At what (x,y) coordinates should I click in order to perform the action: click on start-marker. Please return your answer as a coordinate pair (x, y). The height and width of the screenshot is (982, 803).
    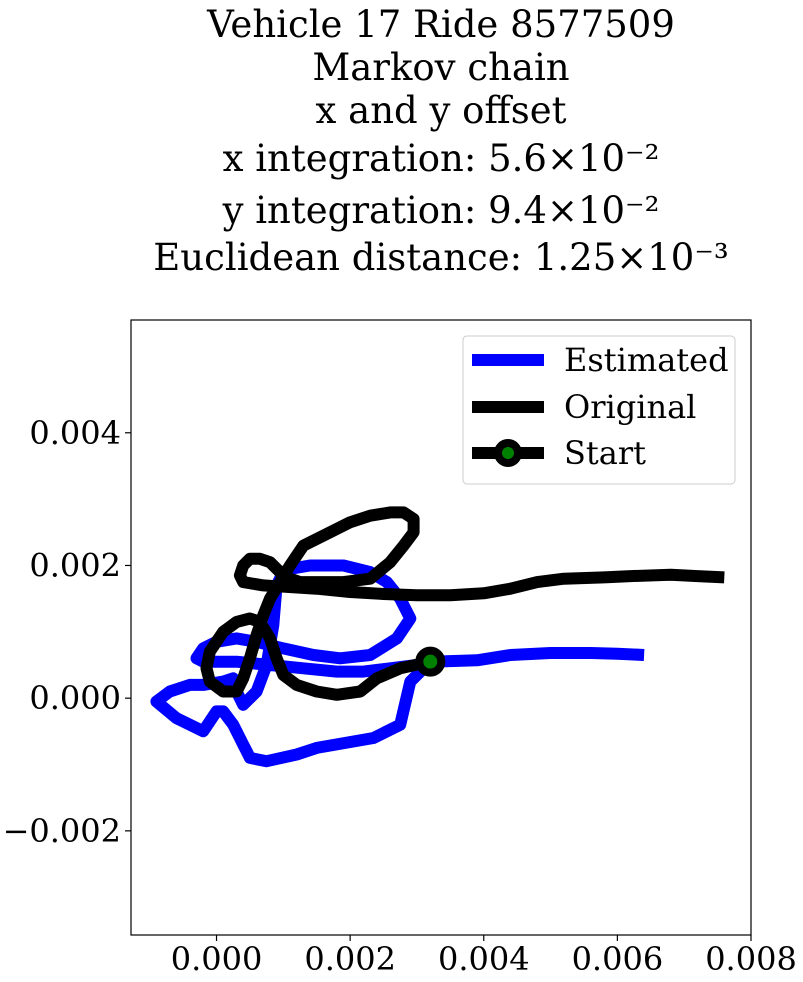
    Looking at the image, I should click on (430, 661).